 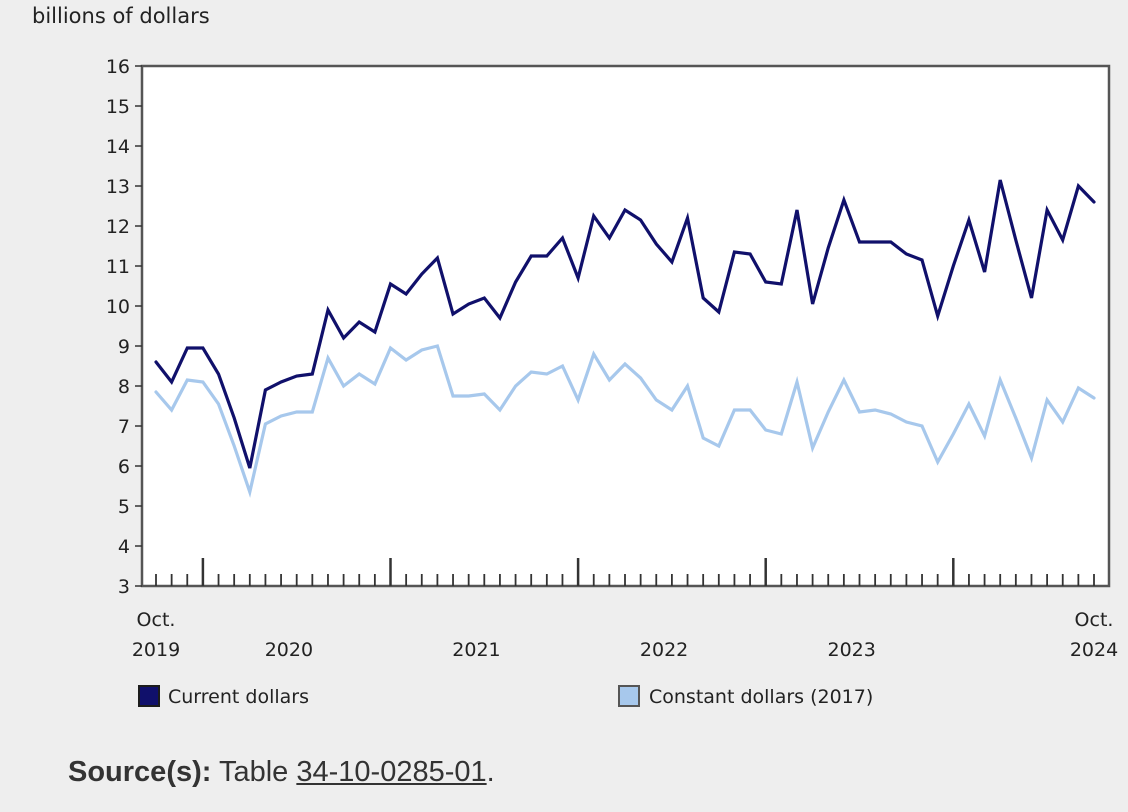 What do you see at coordinates (124, 547) in the screenshot?
I see `y-tick-label: 4` at bounding box center [124, 547].